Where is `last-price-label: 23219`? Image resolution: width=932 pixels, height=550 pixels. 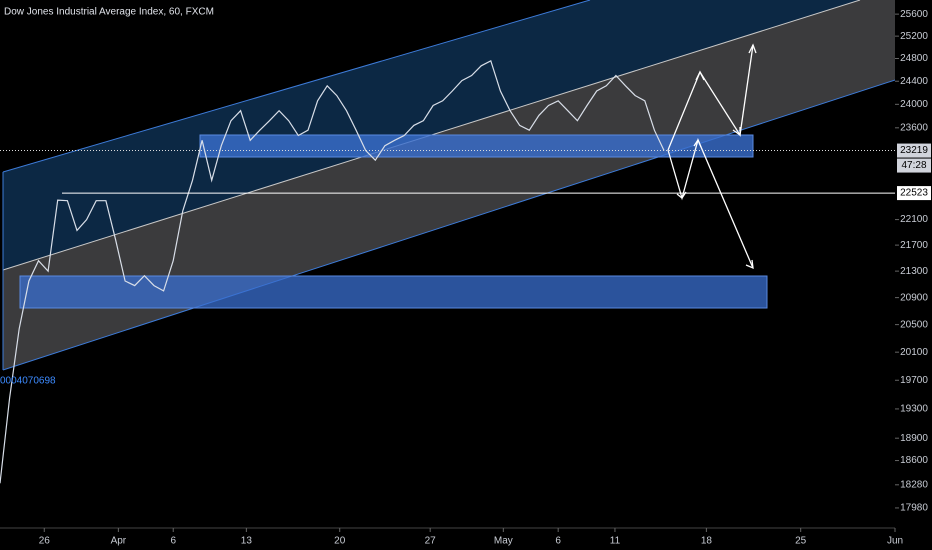
last-price-label: 23219 is located at coordinates (914, 150).